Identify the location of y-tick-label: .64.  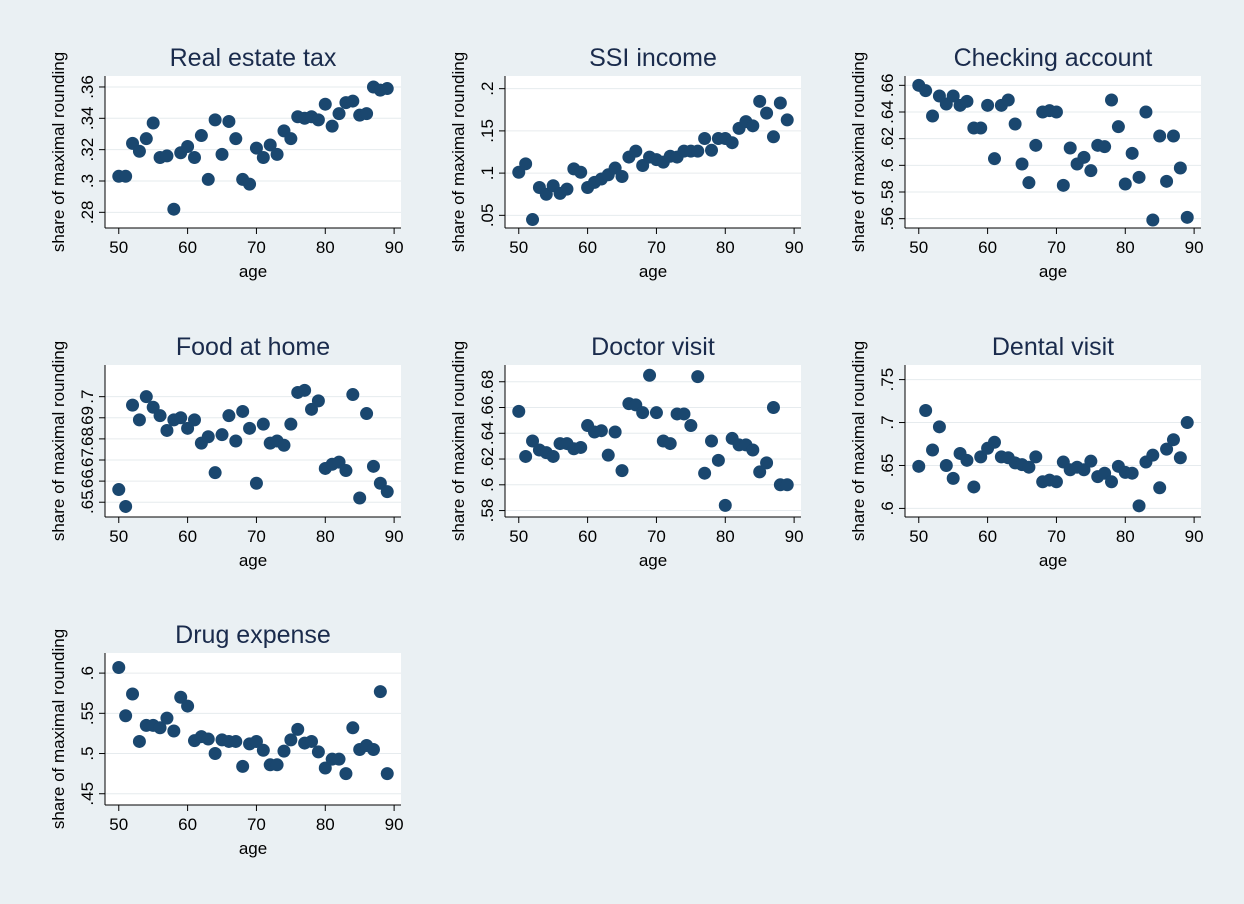
(887, 112).